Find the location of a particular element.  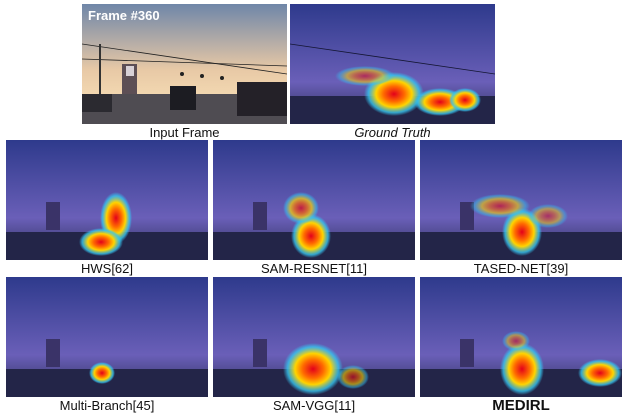

caption-input: Input Frame is located at coordinates (184, 132).